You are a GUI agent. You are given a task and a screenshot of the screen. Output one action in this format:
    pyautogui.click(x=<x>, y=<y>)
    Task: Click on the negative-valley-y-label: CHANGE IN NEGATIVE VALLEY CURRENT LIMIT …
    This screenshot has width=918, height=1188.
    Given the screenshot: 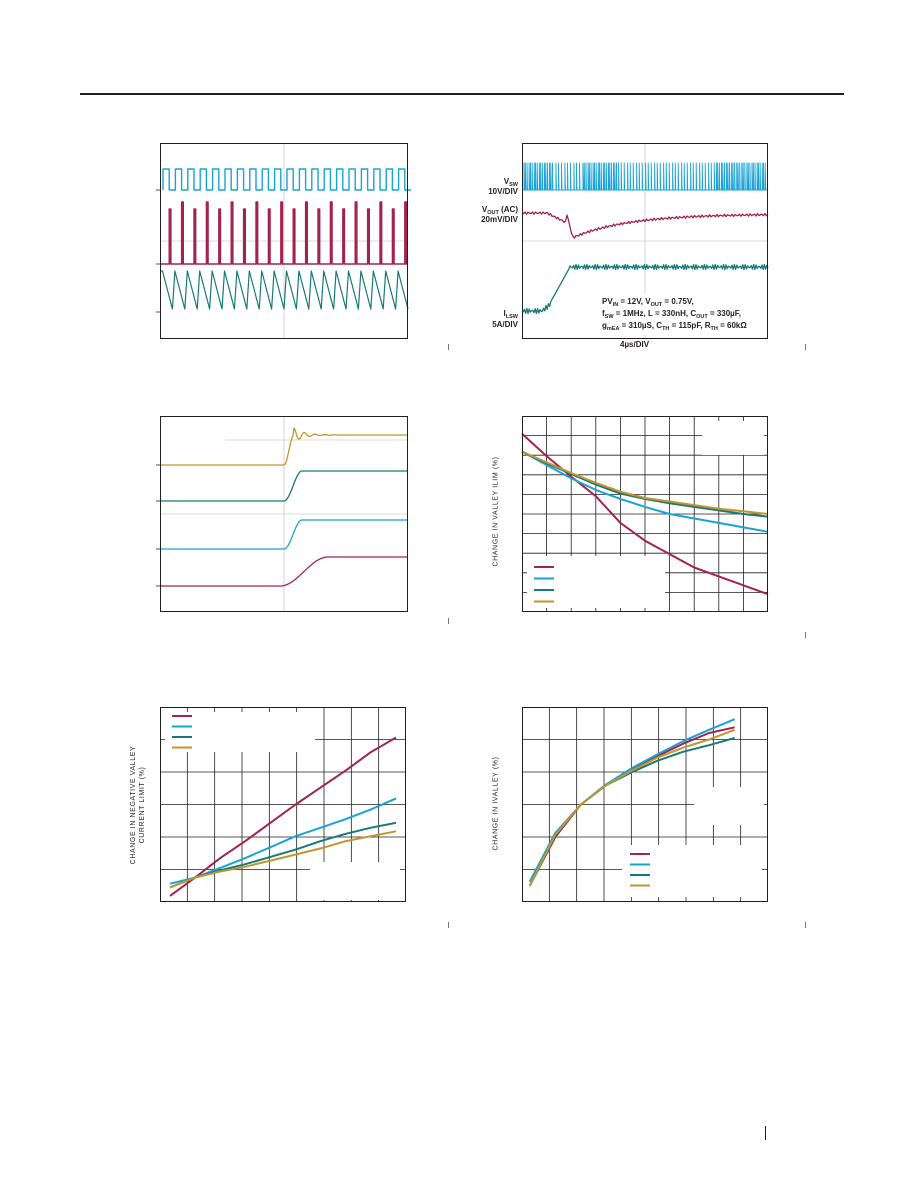 What is the action you would take?
    pyautogui.click(x=138, y=805)
    